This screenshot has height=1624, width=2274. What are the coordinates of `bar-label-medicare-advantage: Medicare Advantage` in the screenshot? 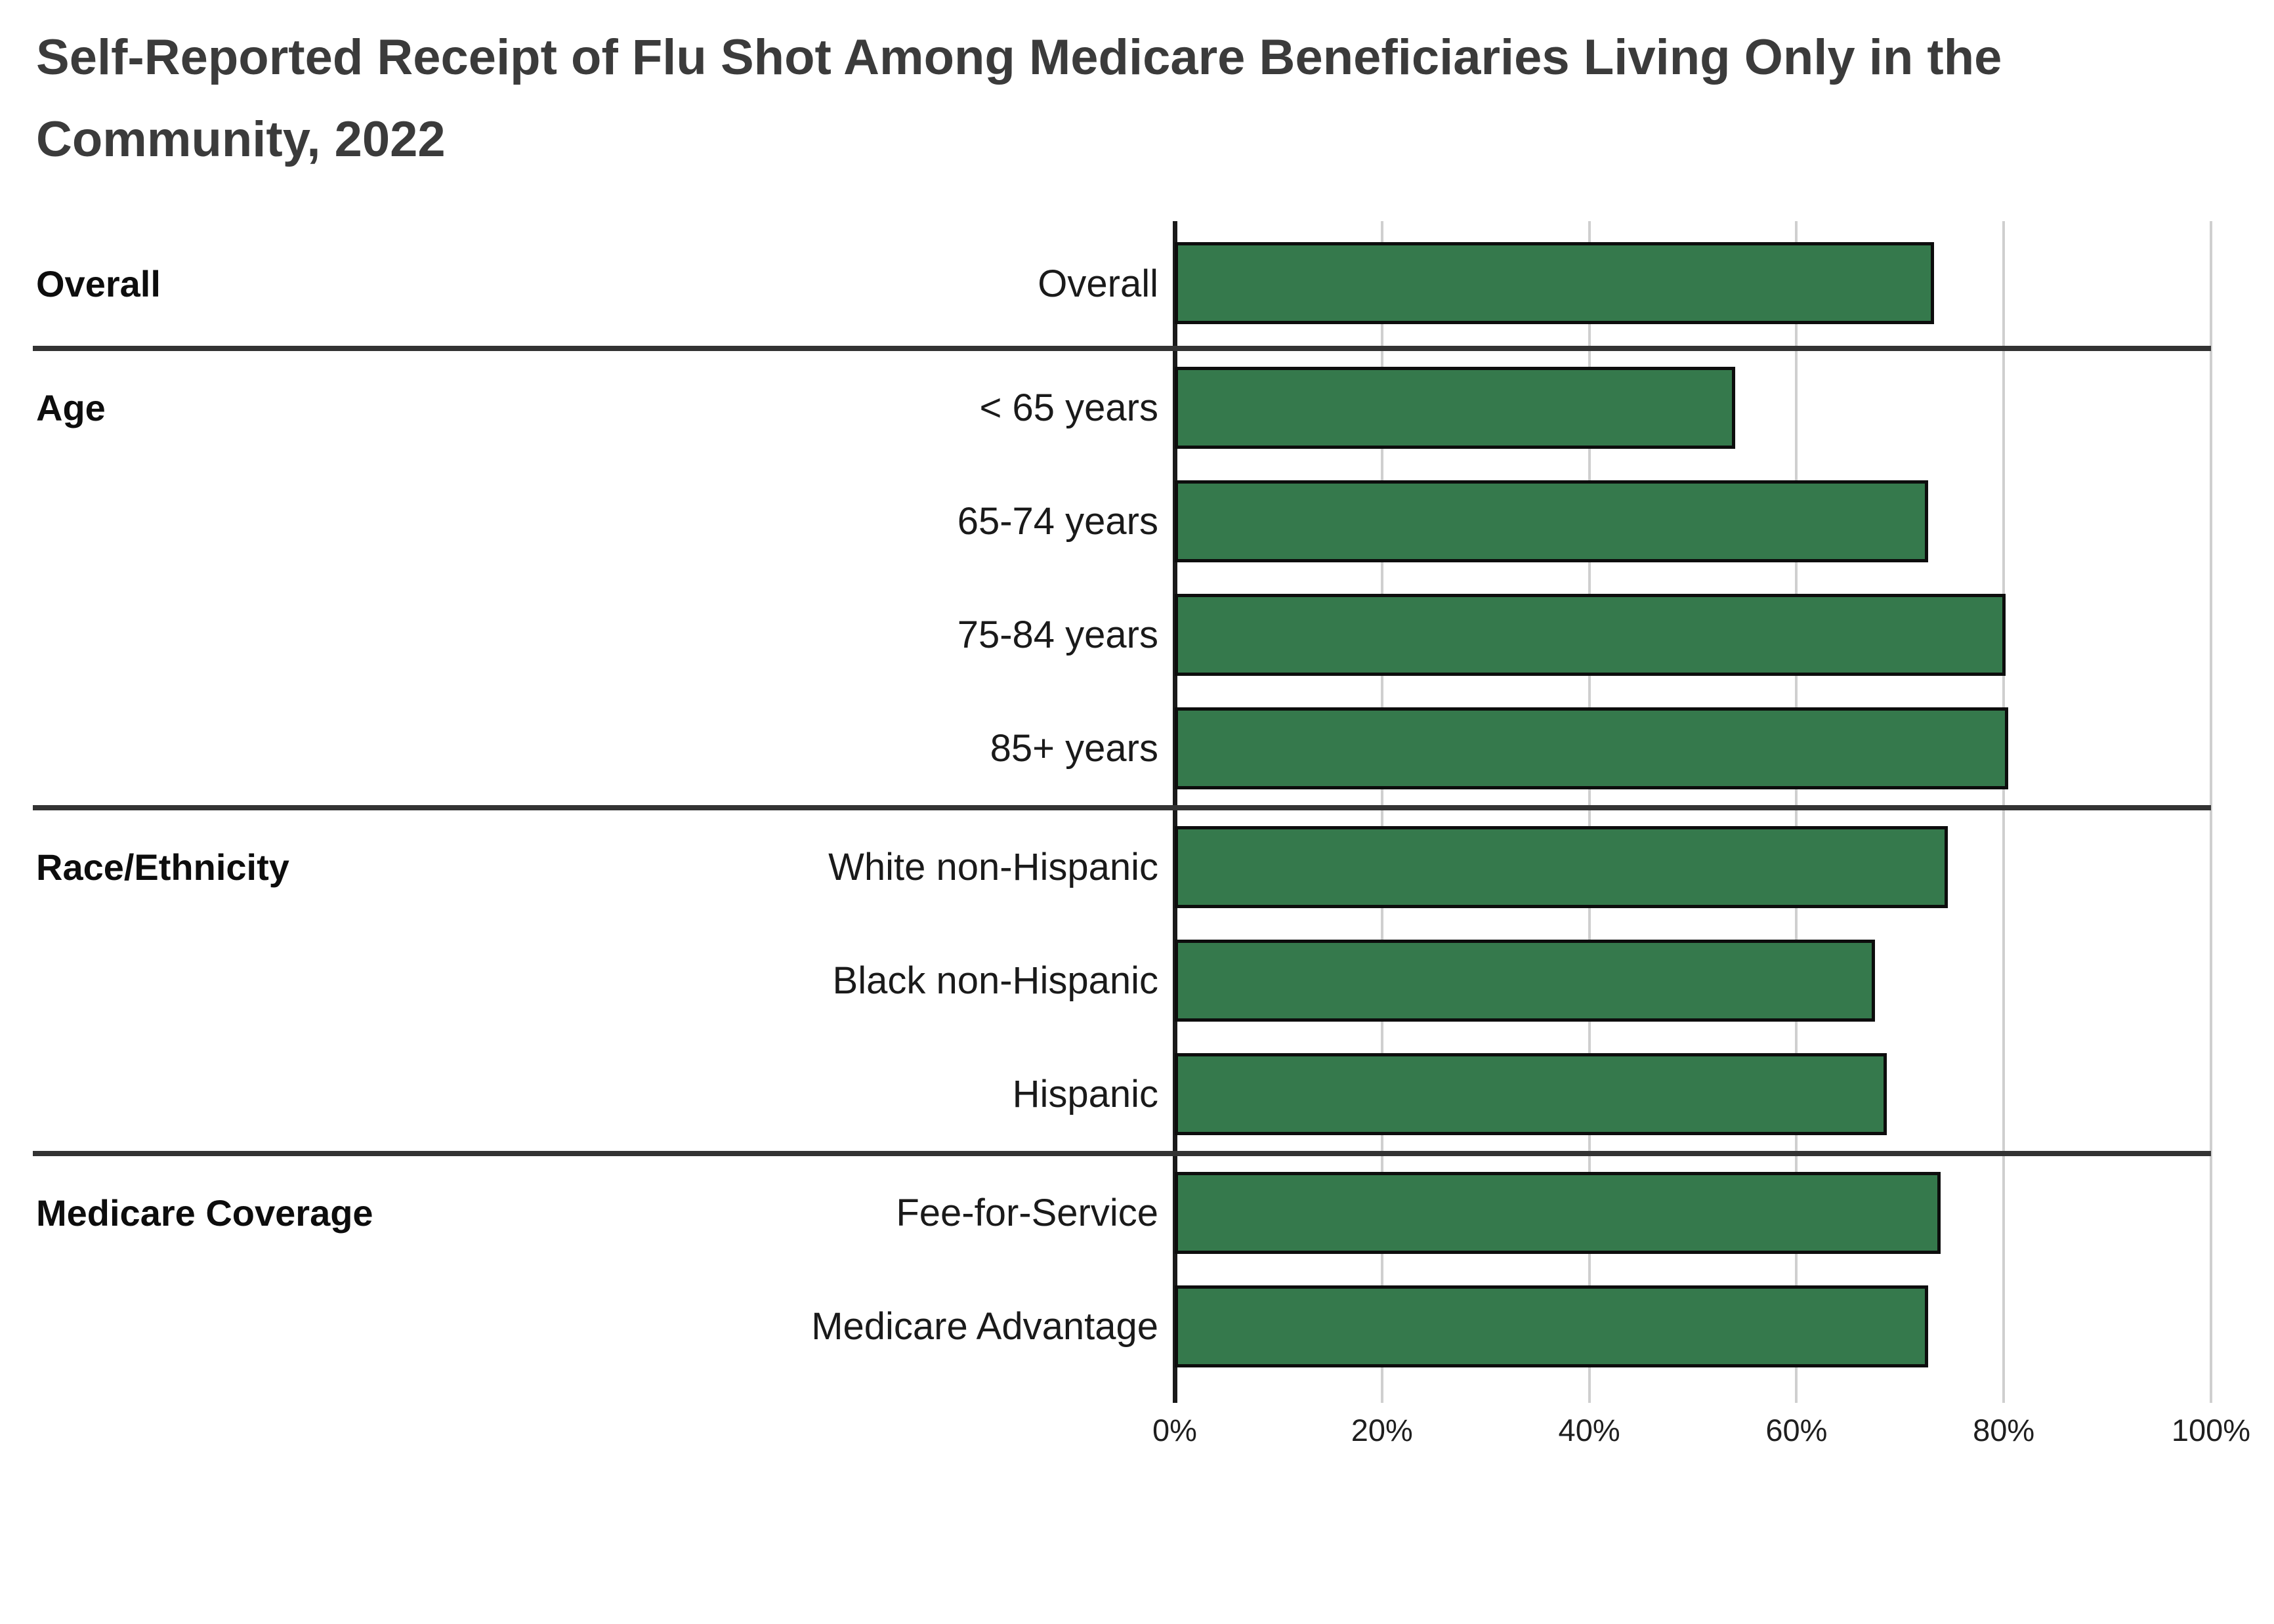 It's located at (984, 1327).